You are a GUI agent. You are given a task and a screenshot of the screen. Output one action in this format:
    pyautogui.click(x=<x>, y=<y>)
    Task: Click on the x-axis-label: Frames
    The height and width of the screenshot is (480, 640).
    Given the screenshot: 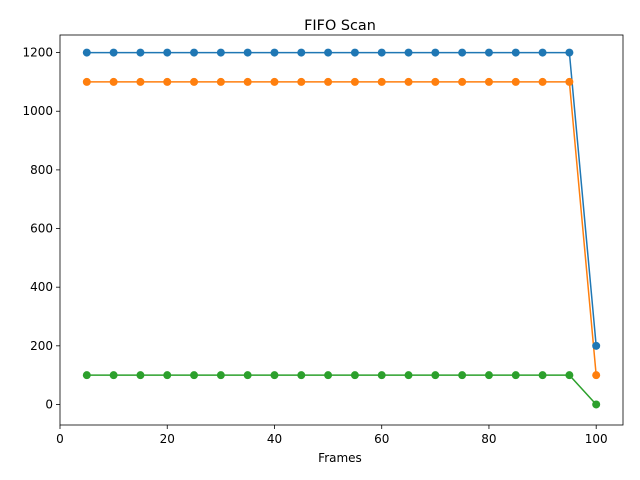 What is the action you would take?
    pyautogui.click(x=340, y=458)
    